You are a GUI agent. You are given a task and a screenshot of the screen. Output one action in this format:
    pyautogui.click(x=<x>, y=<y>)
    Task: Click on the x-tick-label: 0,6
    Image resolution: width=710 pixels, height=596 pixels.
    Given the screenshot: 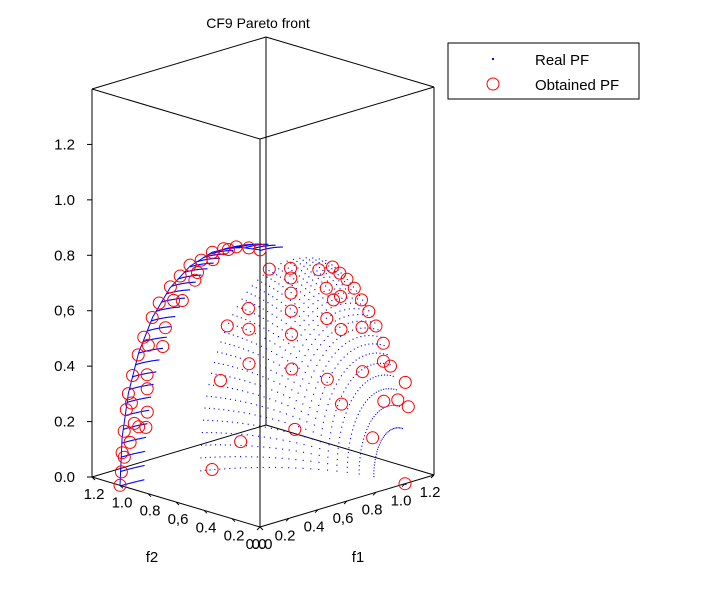 What is the action you would take?
    pyautogui.click(x=343, y=518)
    